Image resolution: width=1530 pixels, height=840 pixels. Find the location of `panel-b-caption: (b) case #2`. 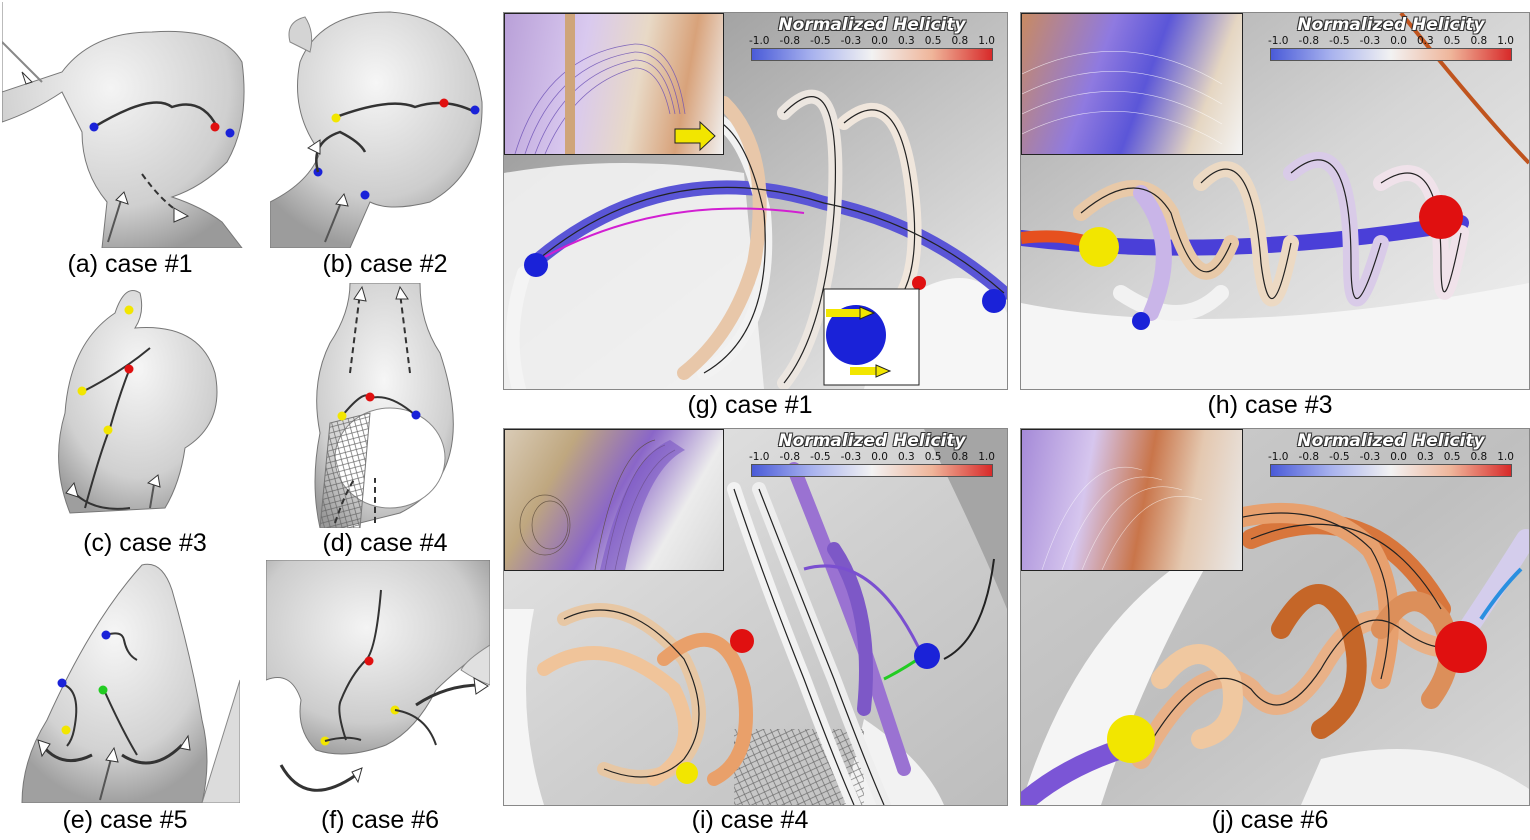

panel-b-caption: (b) case #2 is located at coordinates (385, 264).